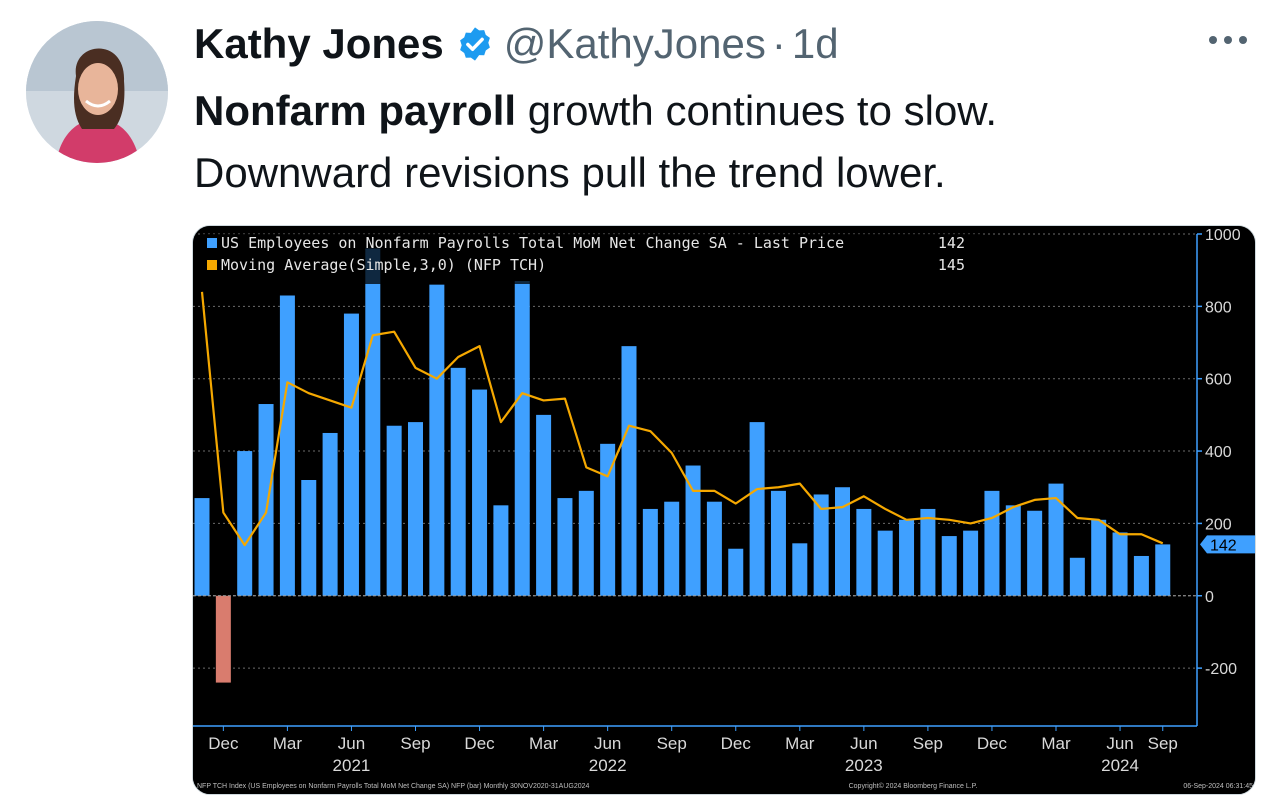 The height and width of the screenshot is (807, 1284). Describe the element at coordinates (913, 786) in the screenshot. I see `chart-footer-center: Copyright© 2024 Bloomberg Finance L.P.` at that location.